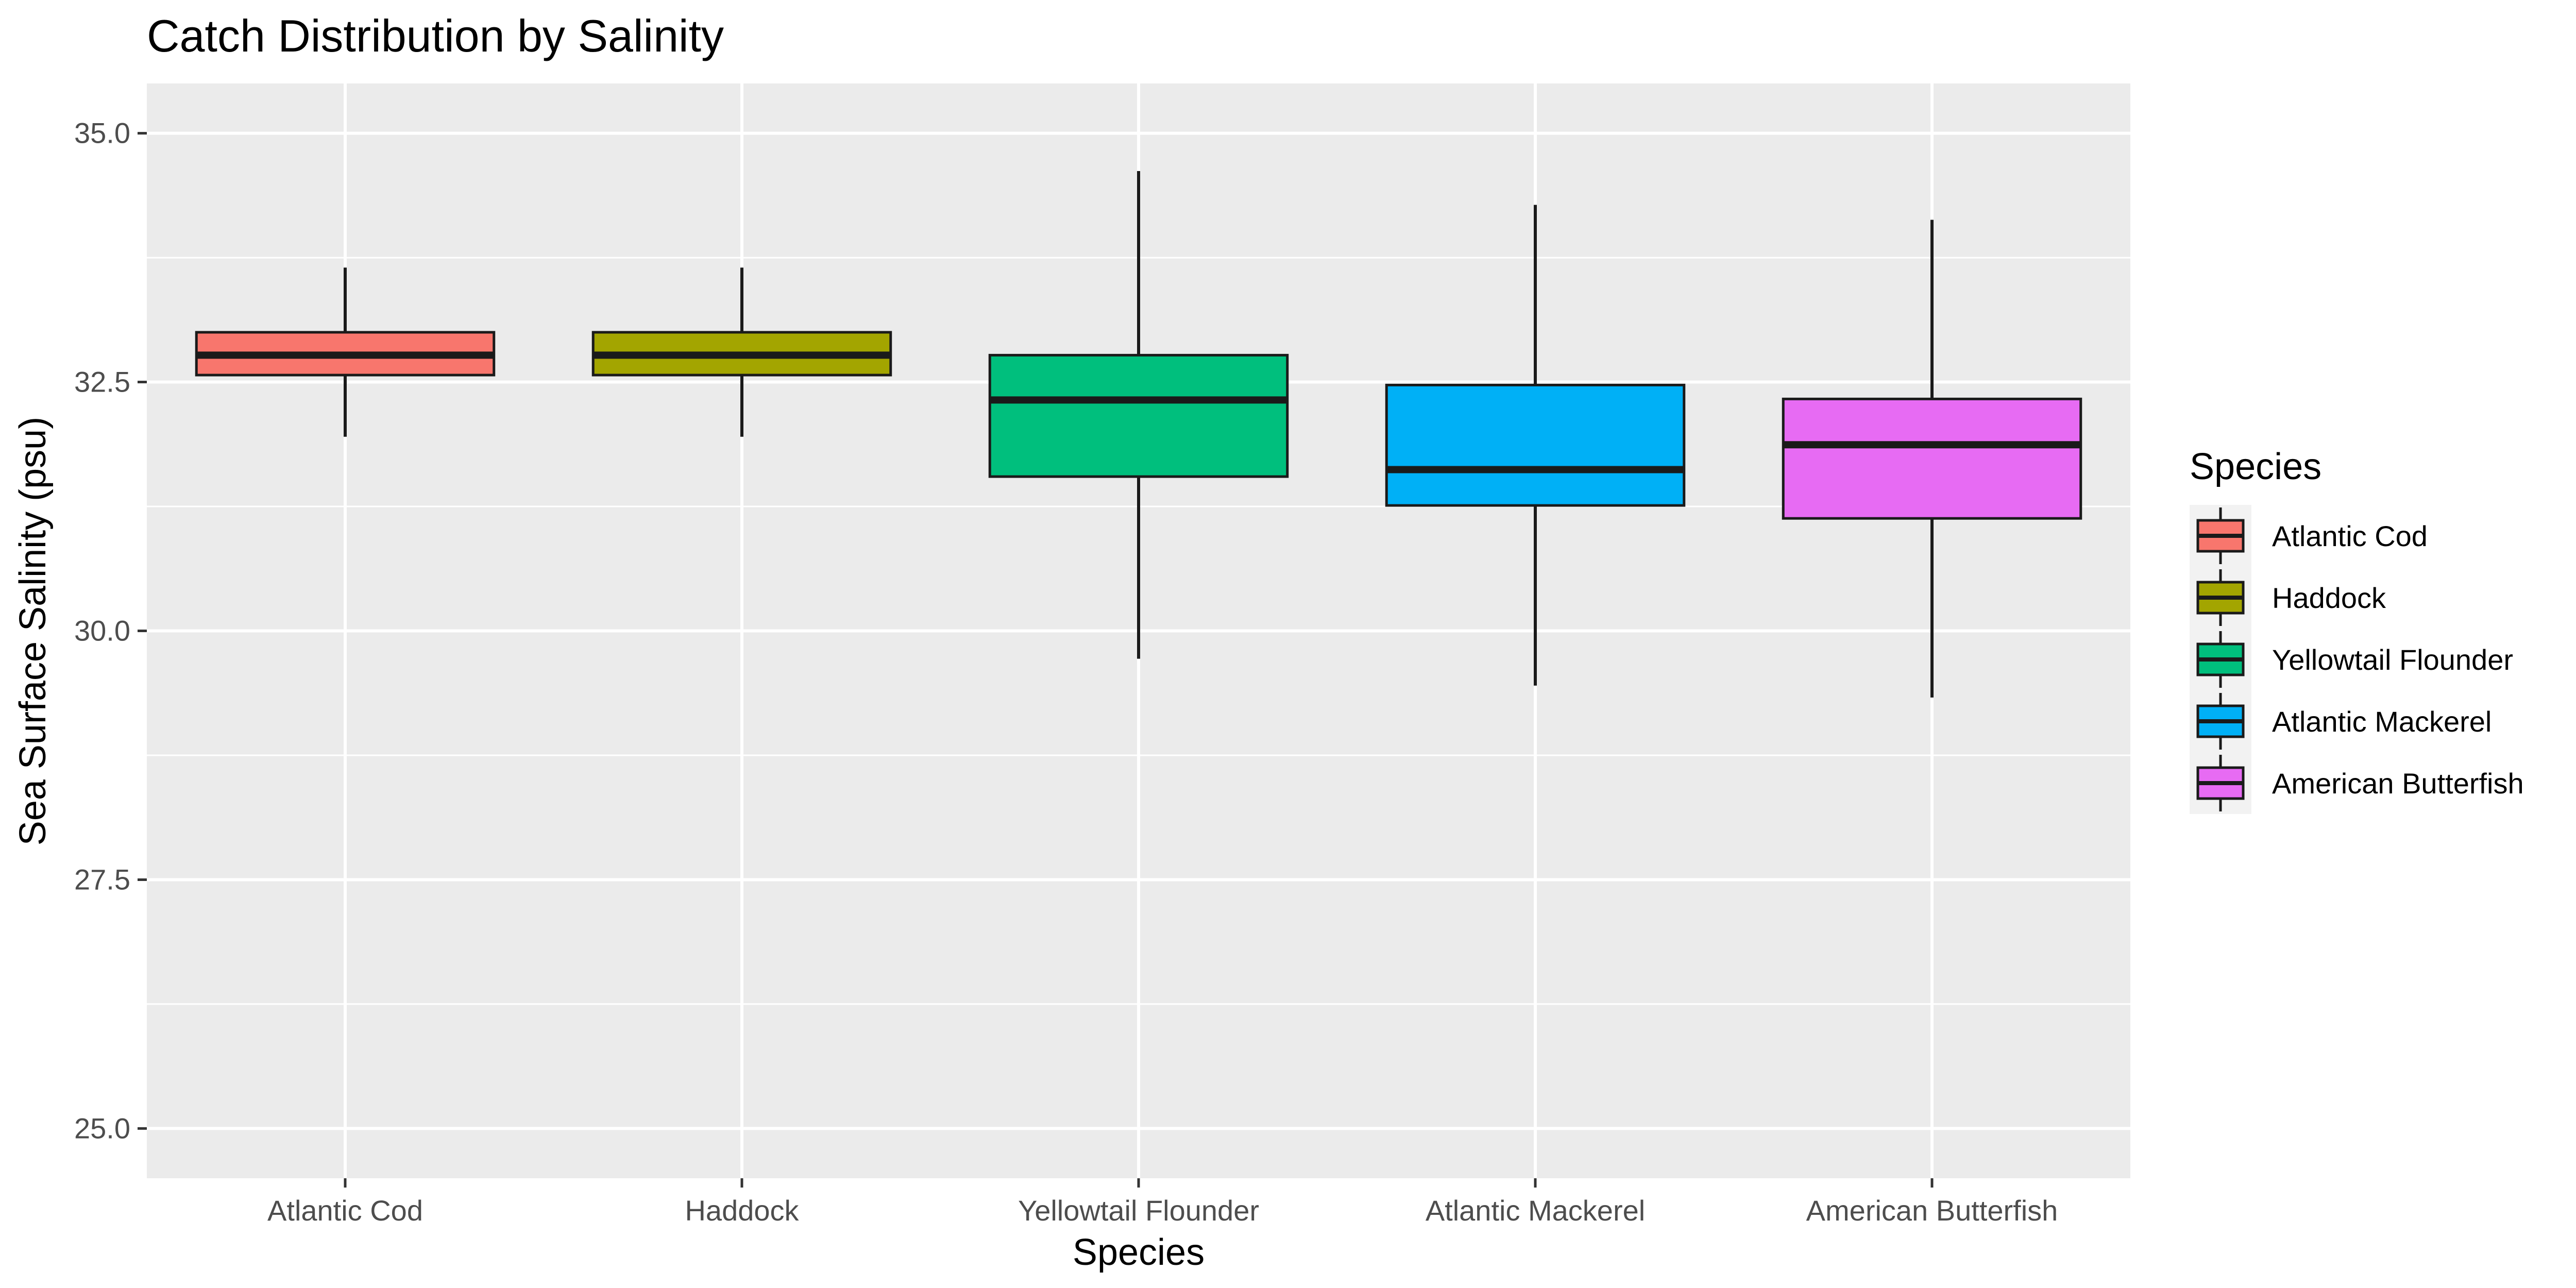 The height and width of the screenshot is (1288, 2576). Describe the element at coordinates (102, 631) in the screenshot. I see `y-tick-label: 30.0` at that location.